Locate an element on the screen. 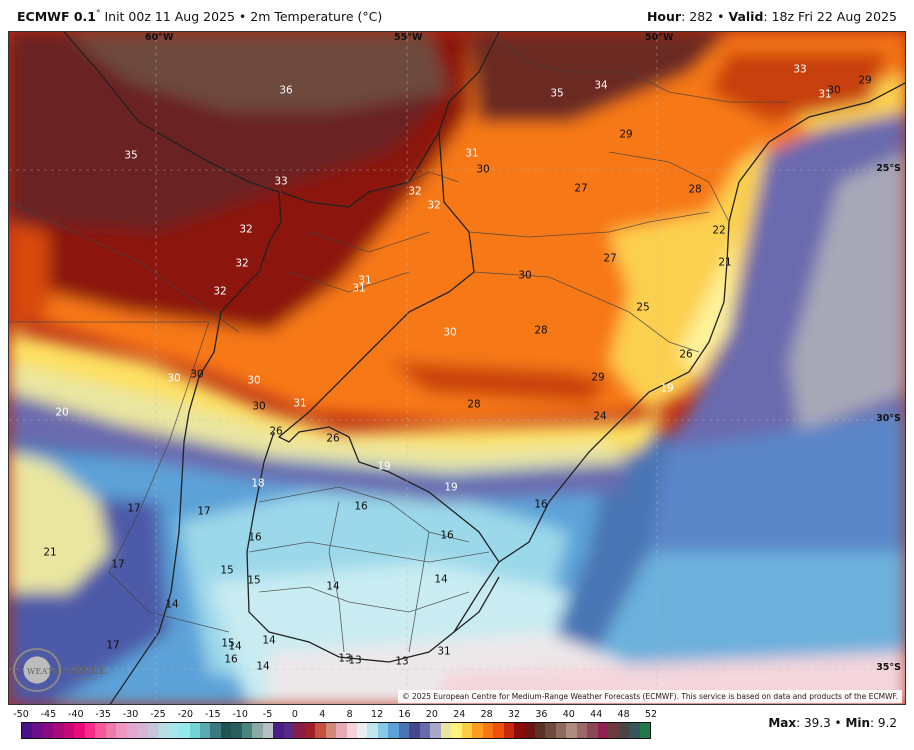 This screenshot has width=914, height=750. temperature-label: 15 is located at coordinates (227, 570).